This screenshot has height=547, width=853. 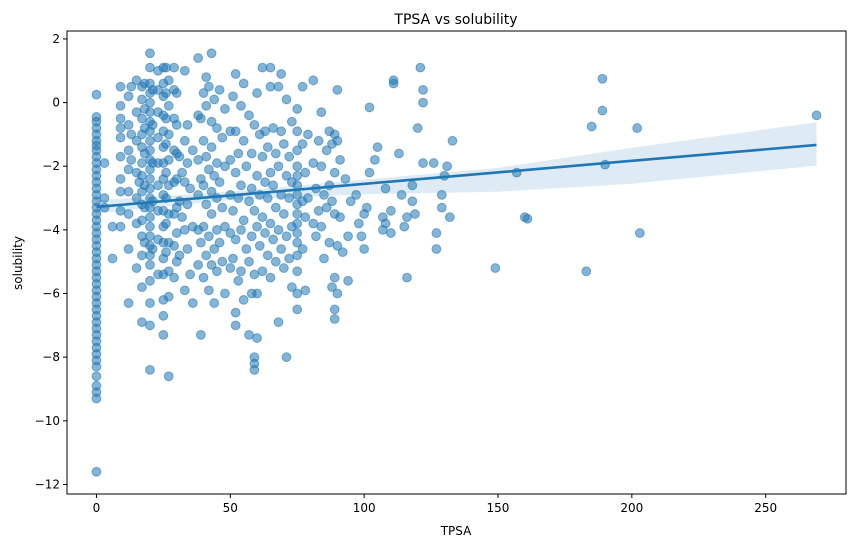 I want to click on y-tick-label: −12, so click(x=47, y=484).